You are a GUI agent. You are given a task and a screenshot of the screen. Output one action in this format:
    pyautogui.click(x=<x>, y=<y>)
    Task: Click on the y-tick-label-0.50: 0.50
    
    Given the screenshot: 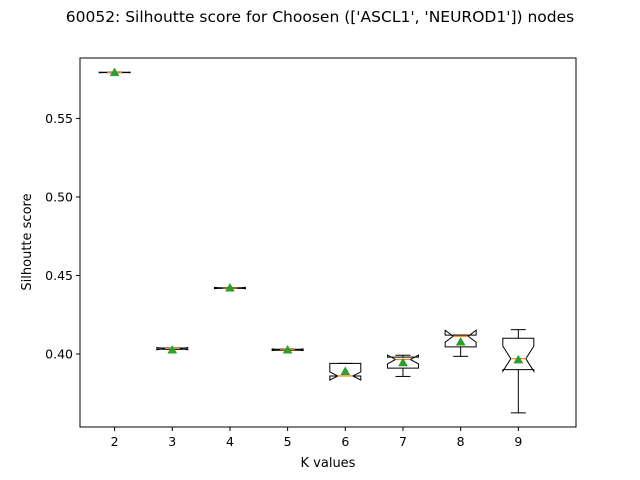 What is the action you would take?
    pyautogui.click(x=59, y=196)
    